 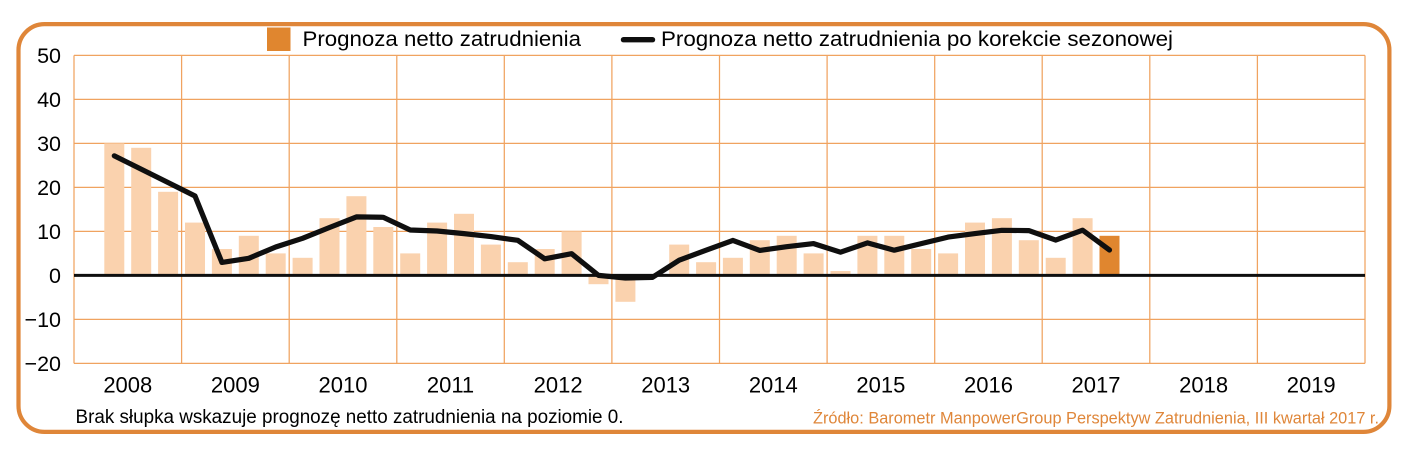 What do you see at coordinates (558, 384) in the screenshot?
I see `svg-text: 2012` at bounding box center [558, 384].